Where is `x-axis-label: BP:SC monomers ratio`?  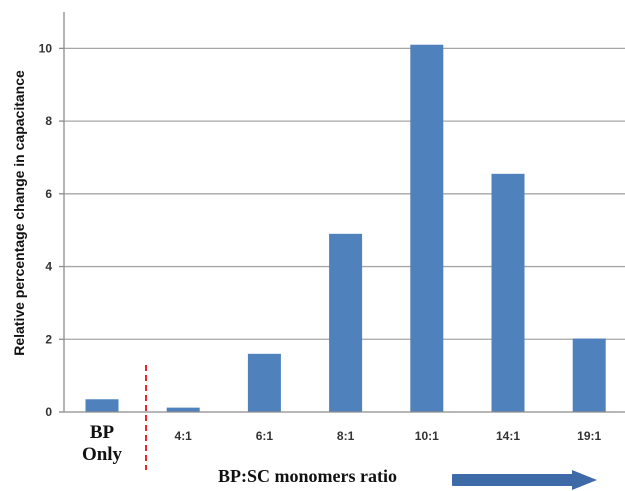 x-axis-label: BP:SC monomers ratio is located at coordinates (307, 476).